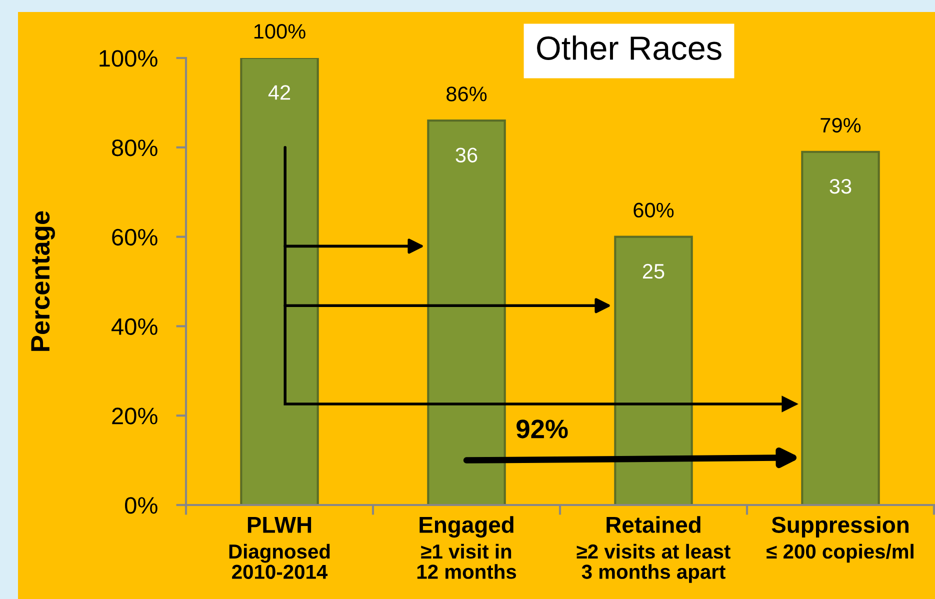  Describe the element at coordinates (653, 271) in the screenshot. I see `annotation: 25` at that location.